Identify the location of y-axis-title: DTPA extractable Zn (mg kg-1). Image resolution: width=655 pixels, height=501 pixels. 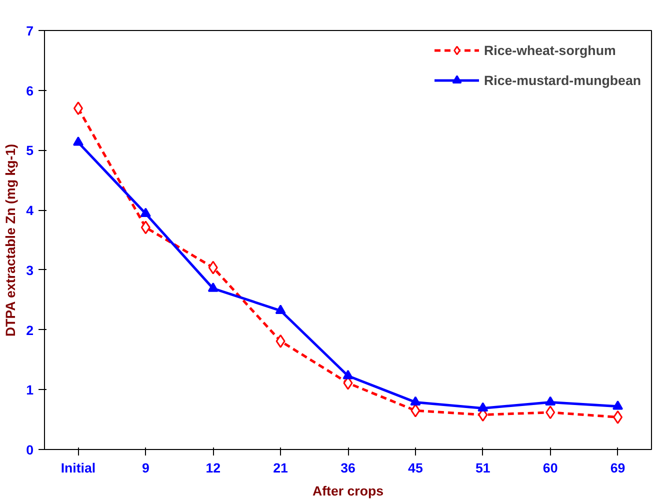
(10, 240).